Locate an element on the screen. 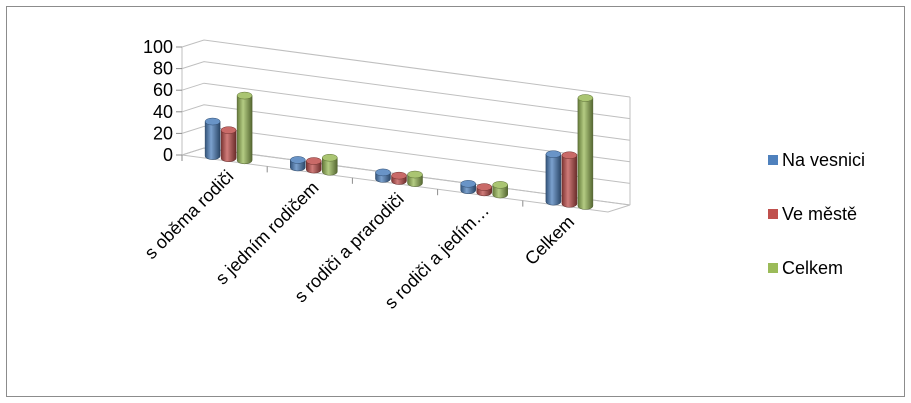 The height and width of the screenshot is (403, 911). bar-celkem-s-rodici-a-prarodici is located at coordinates (415, 178).